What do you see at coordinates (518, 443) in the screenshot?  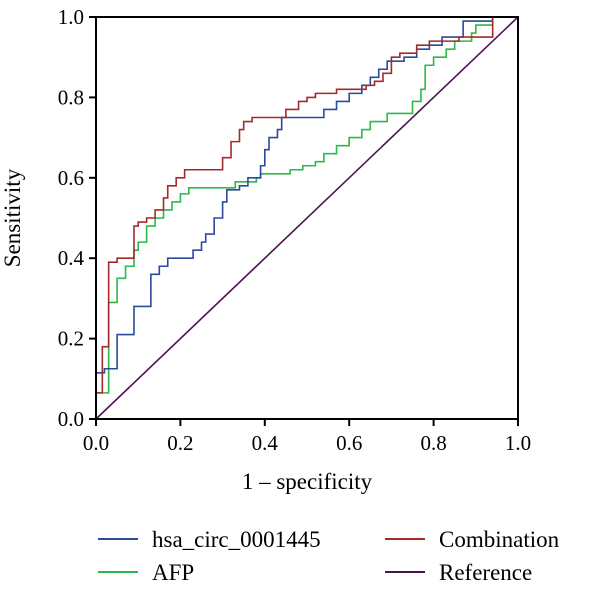 I see `x-tick-label: 1.0` at bounding box center [518, 443].